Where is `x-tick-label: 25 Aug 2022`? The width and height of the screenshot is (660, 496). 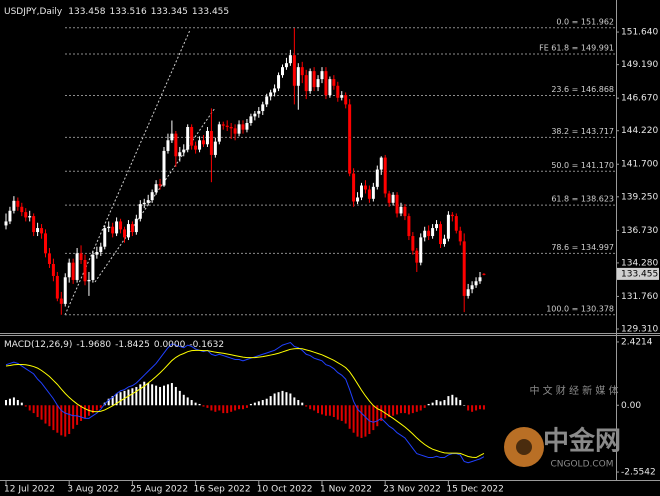 x-tick-label: 25 Aug 2022 is located at coordinates (159, 490).